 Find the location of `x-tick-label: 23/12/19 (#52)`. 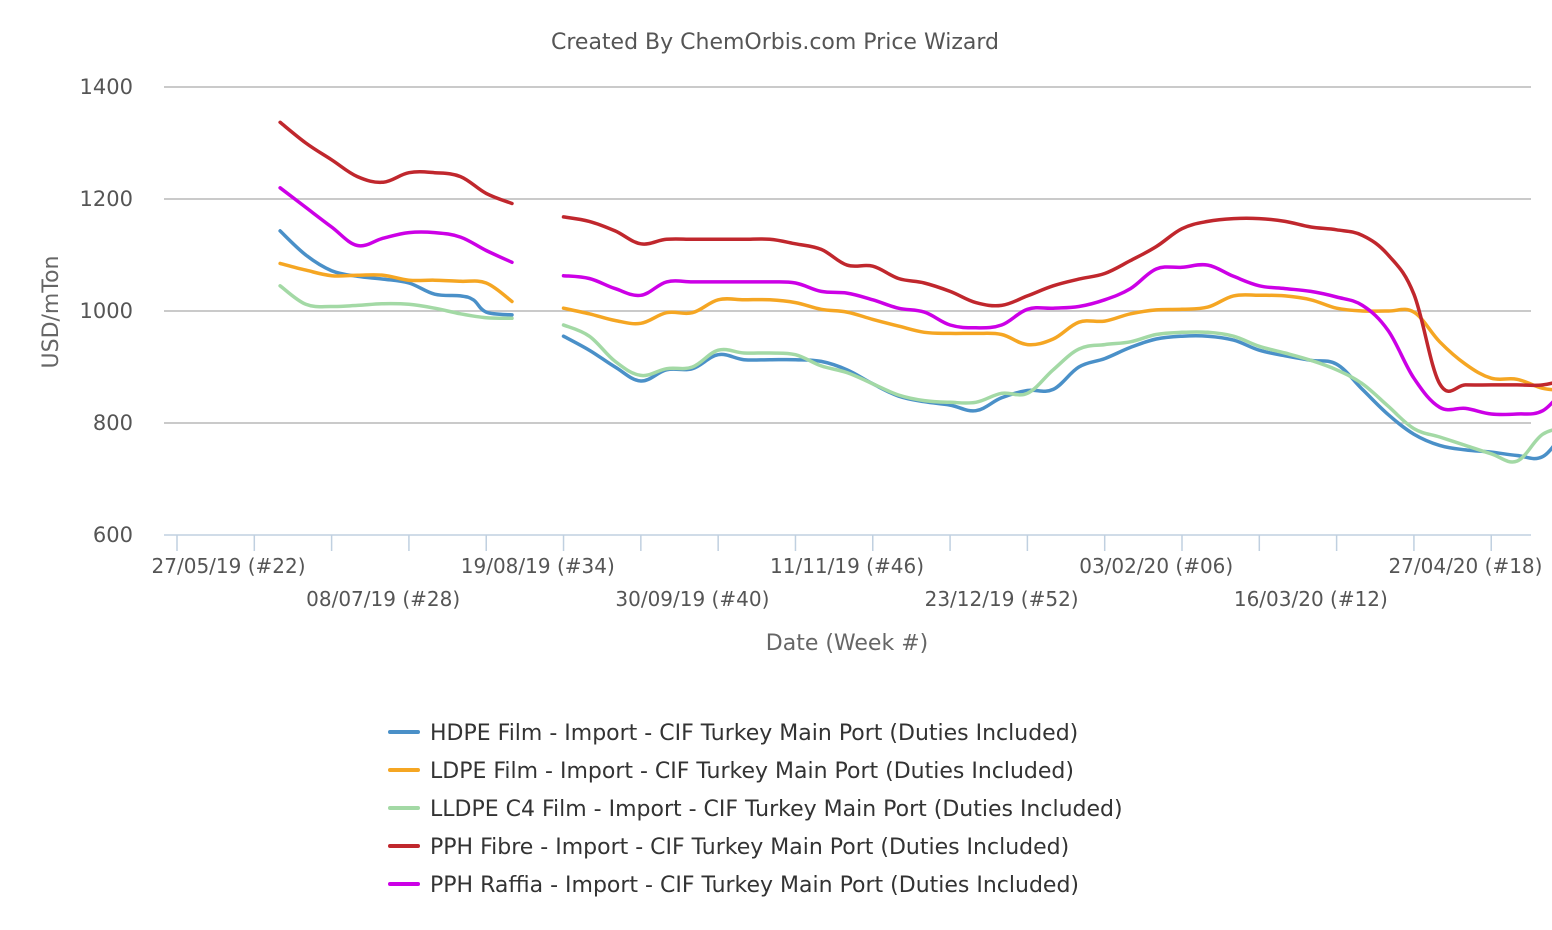

x-tick-label: 23/12/19 (#52) is located at coordinates (1002, 599).